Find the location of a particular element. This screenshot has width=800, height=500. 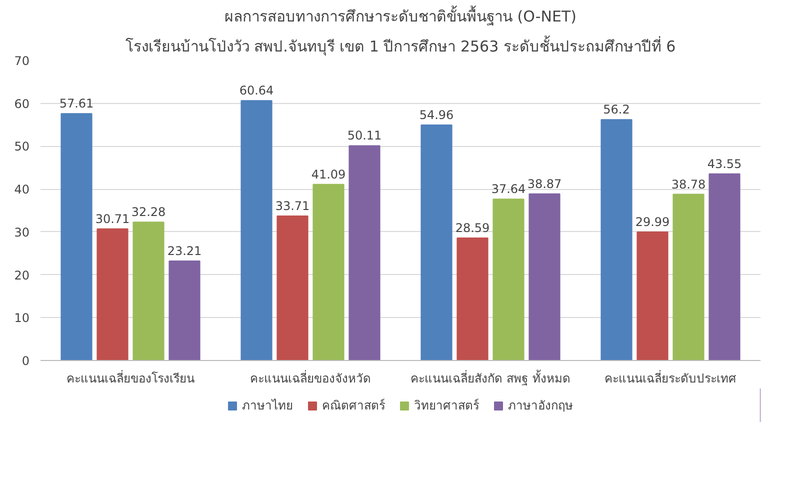

y-tick-label: 10 is located at coordinates (22, 318).